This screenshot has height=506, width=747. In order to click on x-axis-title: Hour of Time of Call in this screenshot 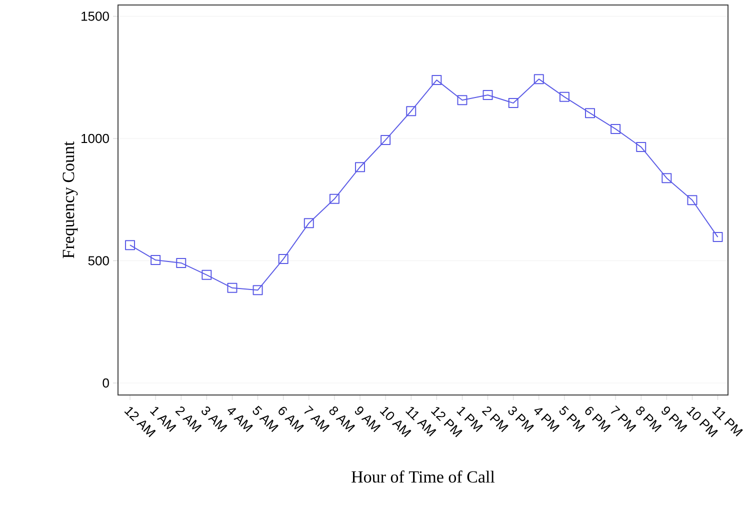, I will do `click(423, 476)`.